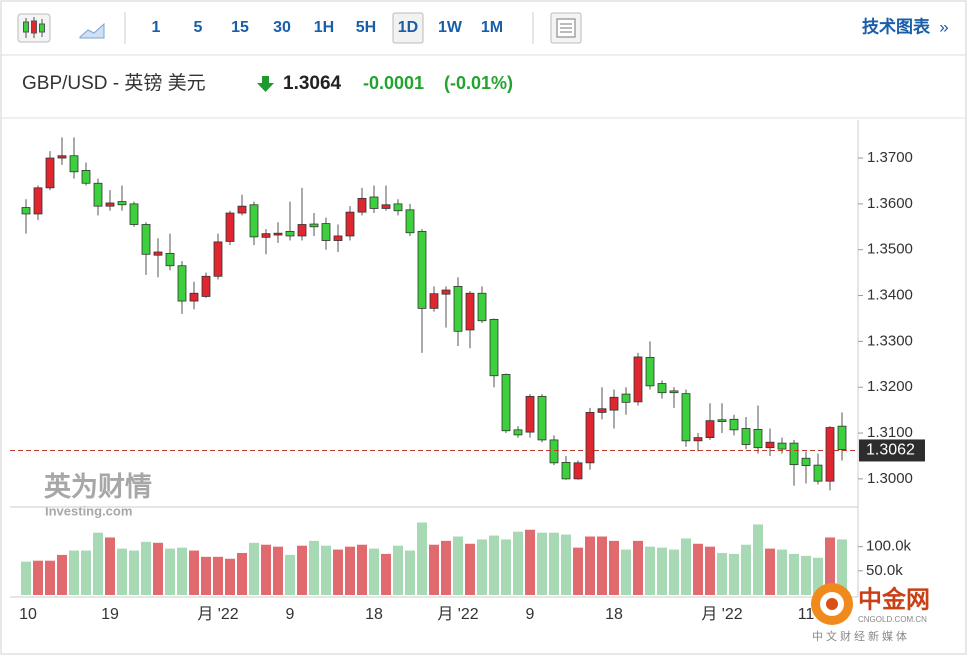 The width and height of the screenshot is (967, 655). I want to click on down-arrow, so click(265, 84).